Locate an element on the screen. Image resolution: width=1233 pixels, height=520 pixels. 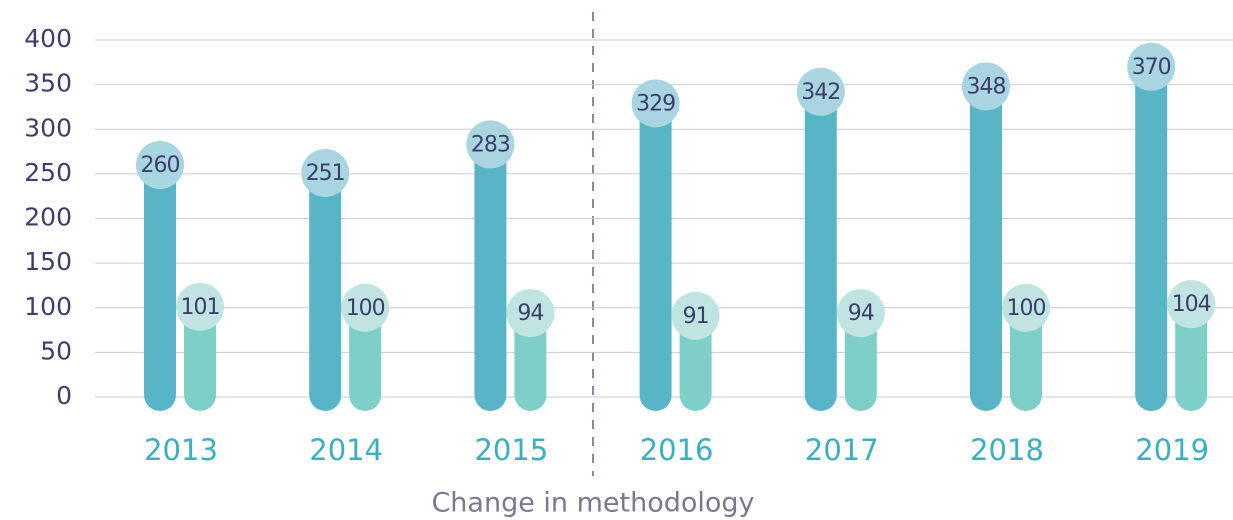
value-label: 91 is located at coordinates (696, 316).